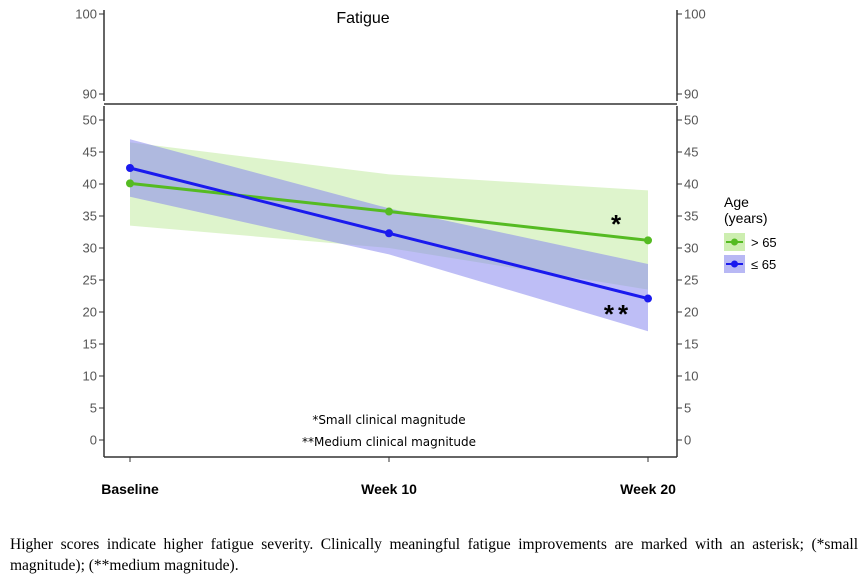  I want to click on xtick-label-0: Baseline, so click(130, 489).